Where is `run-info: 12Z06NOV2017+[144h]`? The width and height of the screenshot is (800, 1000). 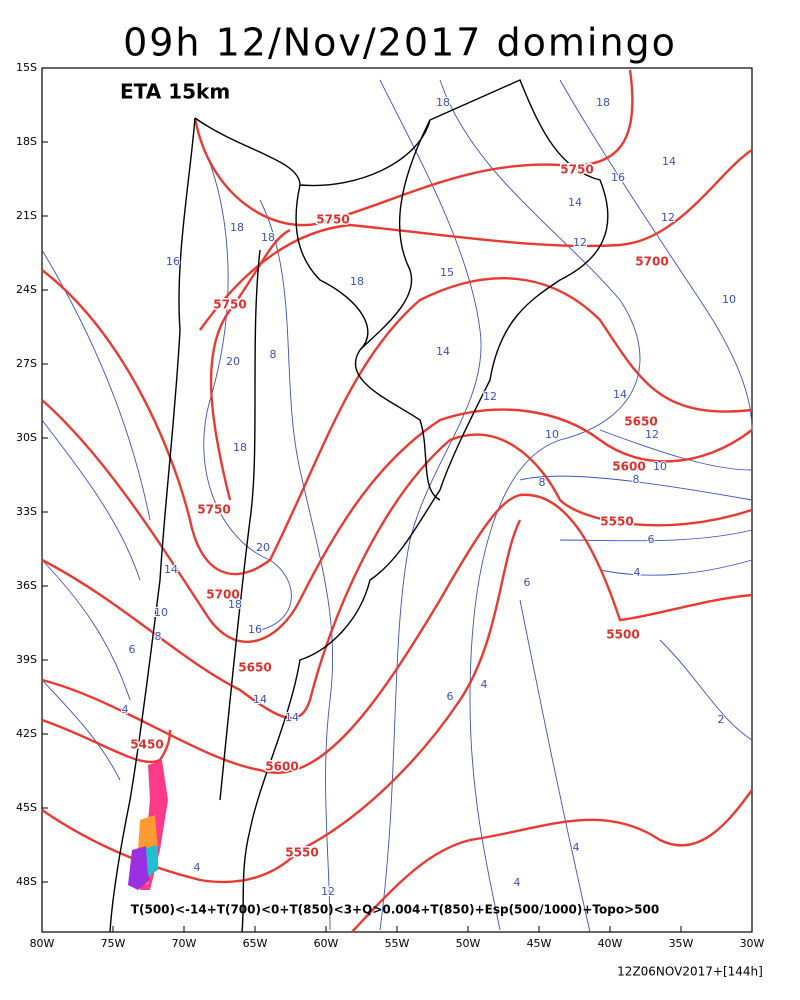 run-info: 12Z06NOV2017+[144h] is located at coordinates (690, 972).